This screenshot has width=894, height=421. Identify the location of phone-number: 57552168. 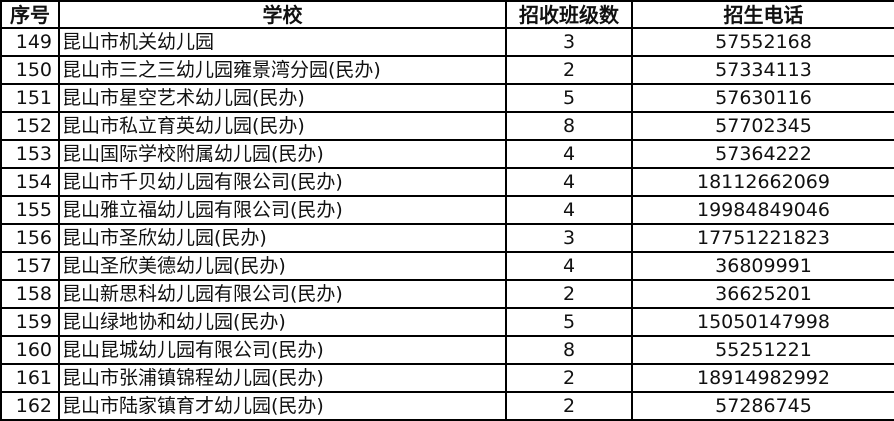
(762, 42).